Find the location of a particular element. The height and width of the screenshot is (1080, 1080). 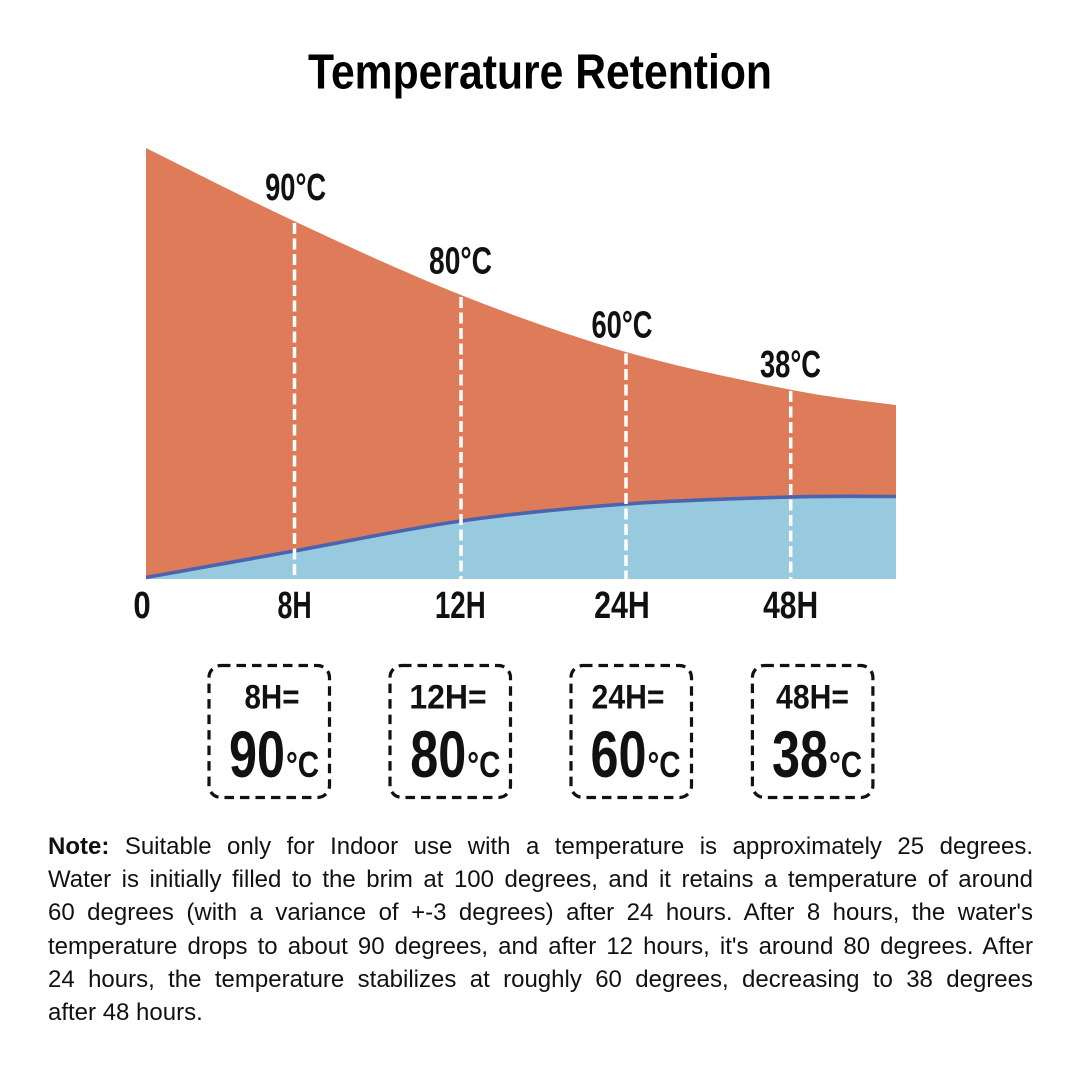

svg-text: 48H= is located at coordinates (812, 697).